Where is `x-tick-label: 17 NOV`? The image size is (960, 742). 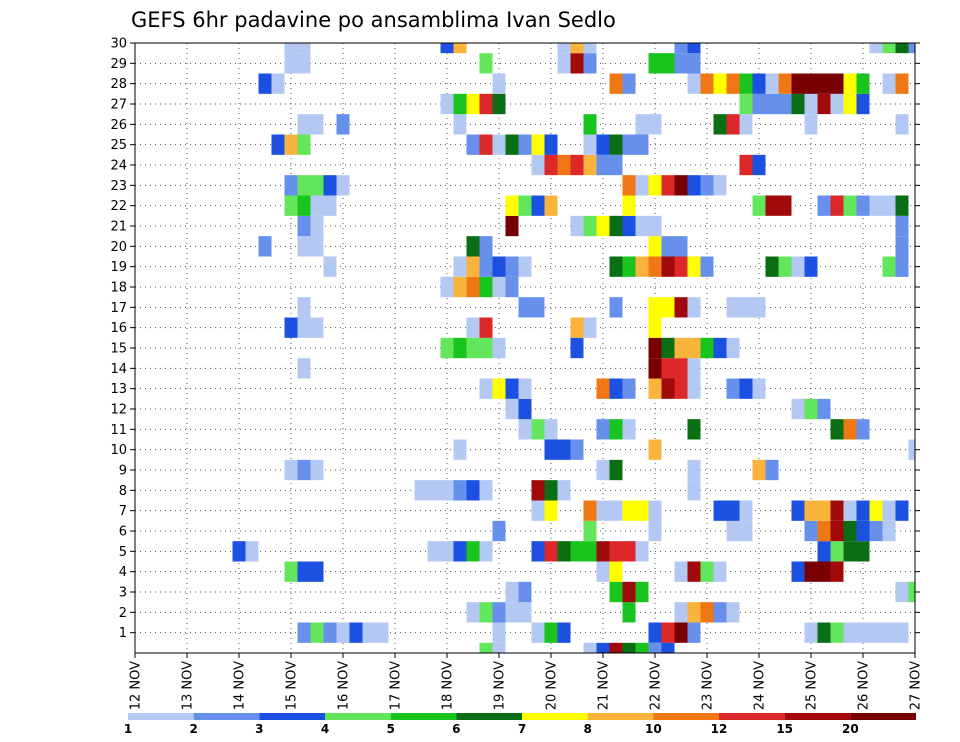 x-tick-label: 17 NOV is located at coordinates (396, 685).